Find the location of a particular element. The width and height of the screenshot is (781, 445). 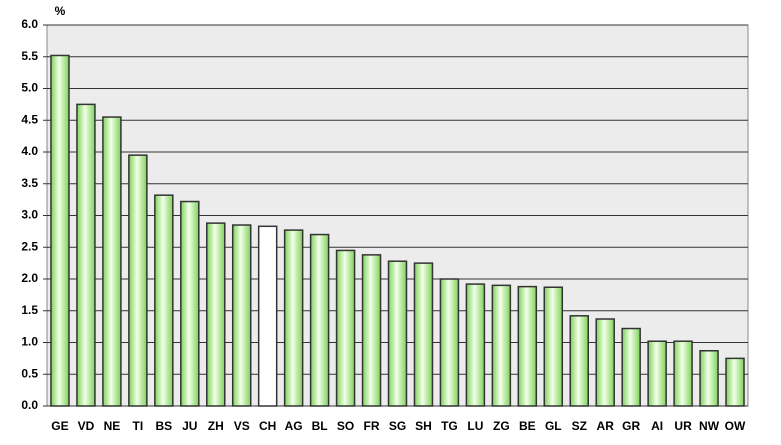

x-tick-label: GL is located at coordinates (553, 426).